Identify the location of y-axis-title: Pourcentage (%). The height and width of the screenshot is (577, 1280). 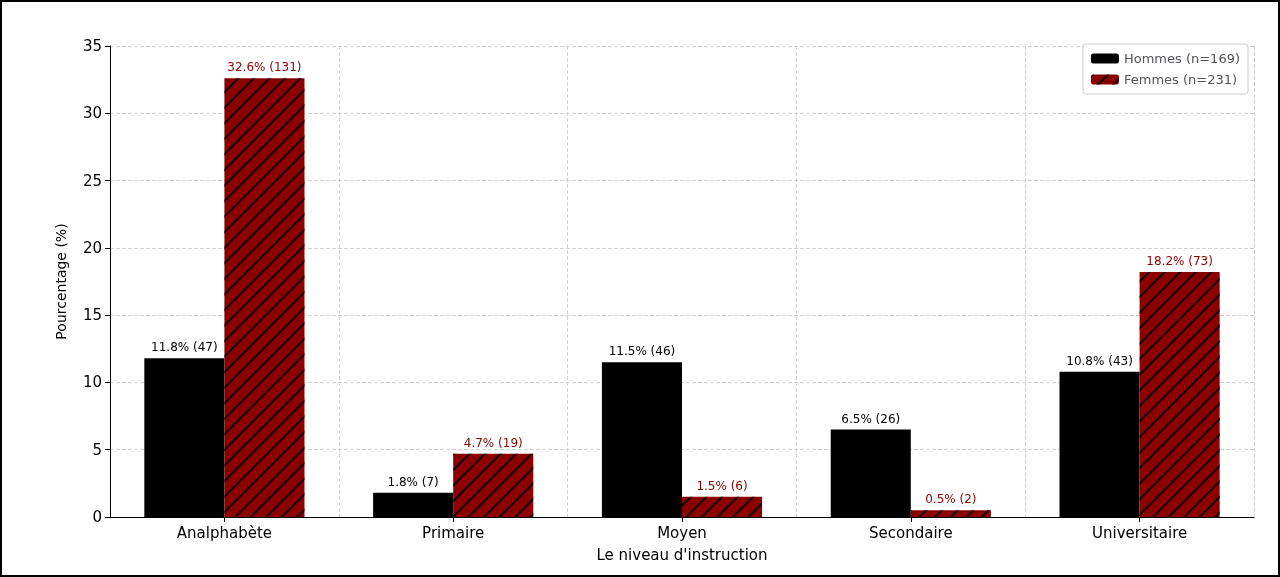
(61, 281).